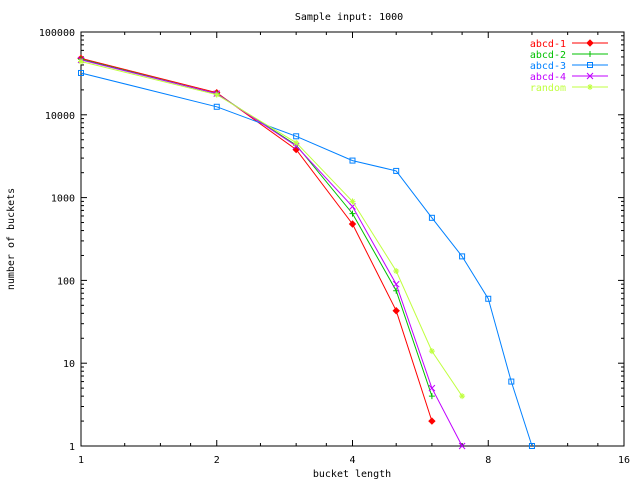 The height and width of the screenshot is (480, 640). I want to click on y-tick-label: 10000, so click(60, 116).